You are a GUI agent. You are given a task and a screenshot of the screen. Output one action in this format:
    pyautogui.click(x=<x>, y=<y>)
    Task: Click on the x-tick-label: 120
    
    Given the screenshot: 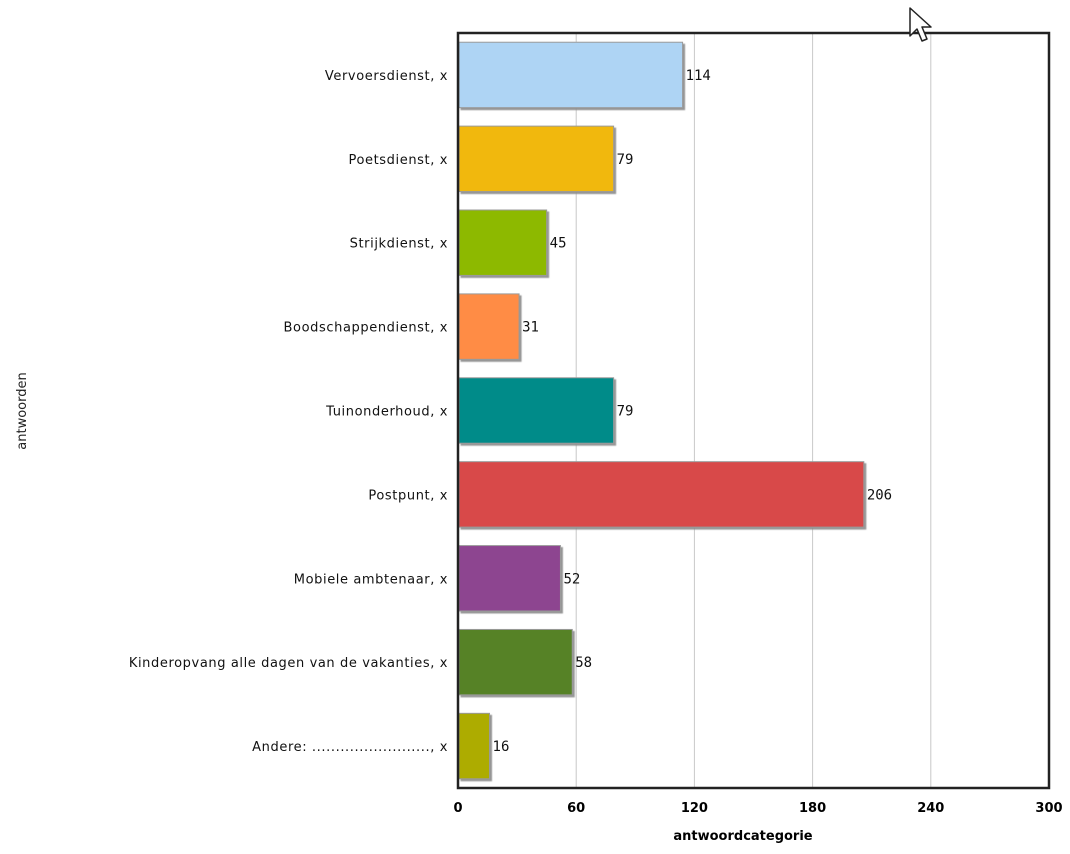 What is the action you would take?
    pyautogui.click(x=694, y=808)
    